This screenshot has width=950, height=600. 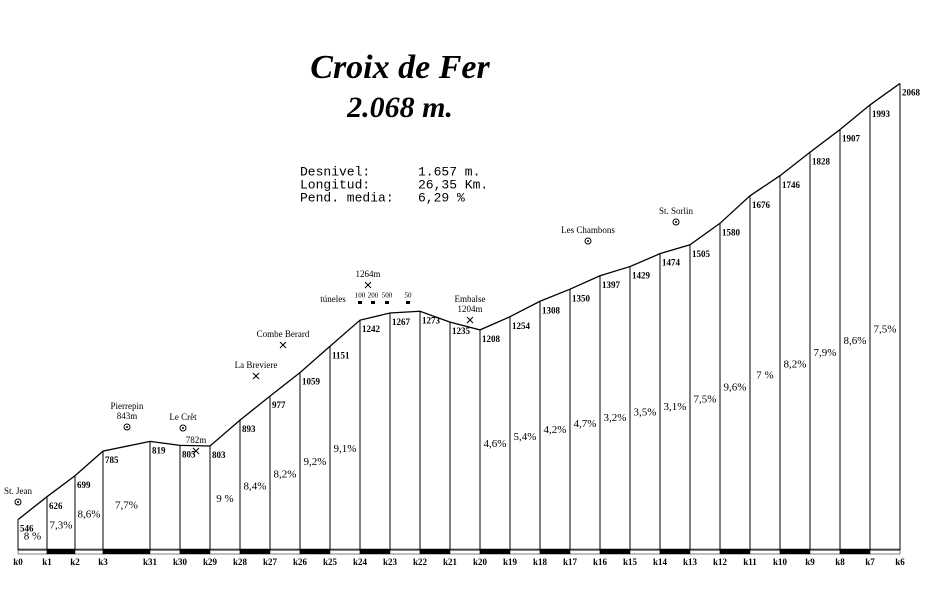 What do you see at coordinates (390, 562) in the screenshot?
I see `km-label: k23` at bounding box center [390, 562].